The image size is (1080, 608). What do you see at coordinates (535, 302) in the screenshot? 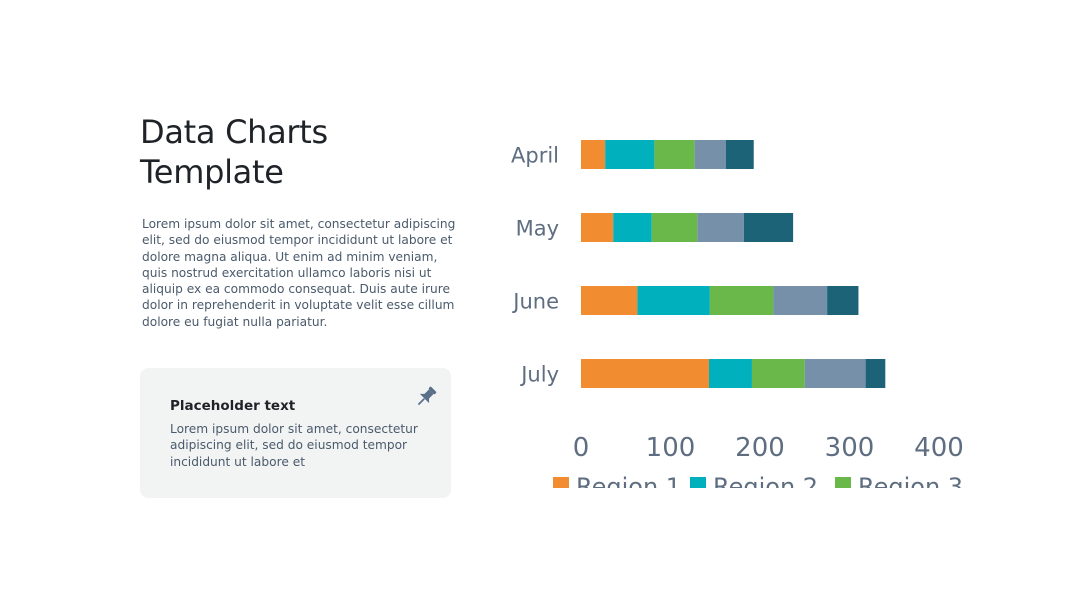
I see `category-label-june: June` at bounding box center [535, 302].